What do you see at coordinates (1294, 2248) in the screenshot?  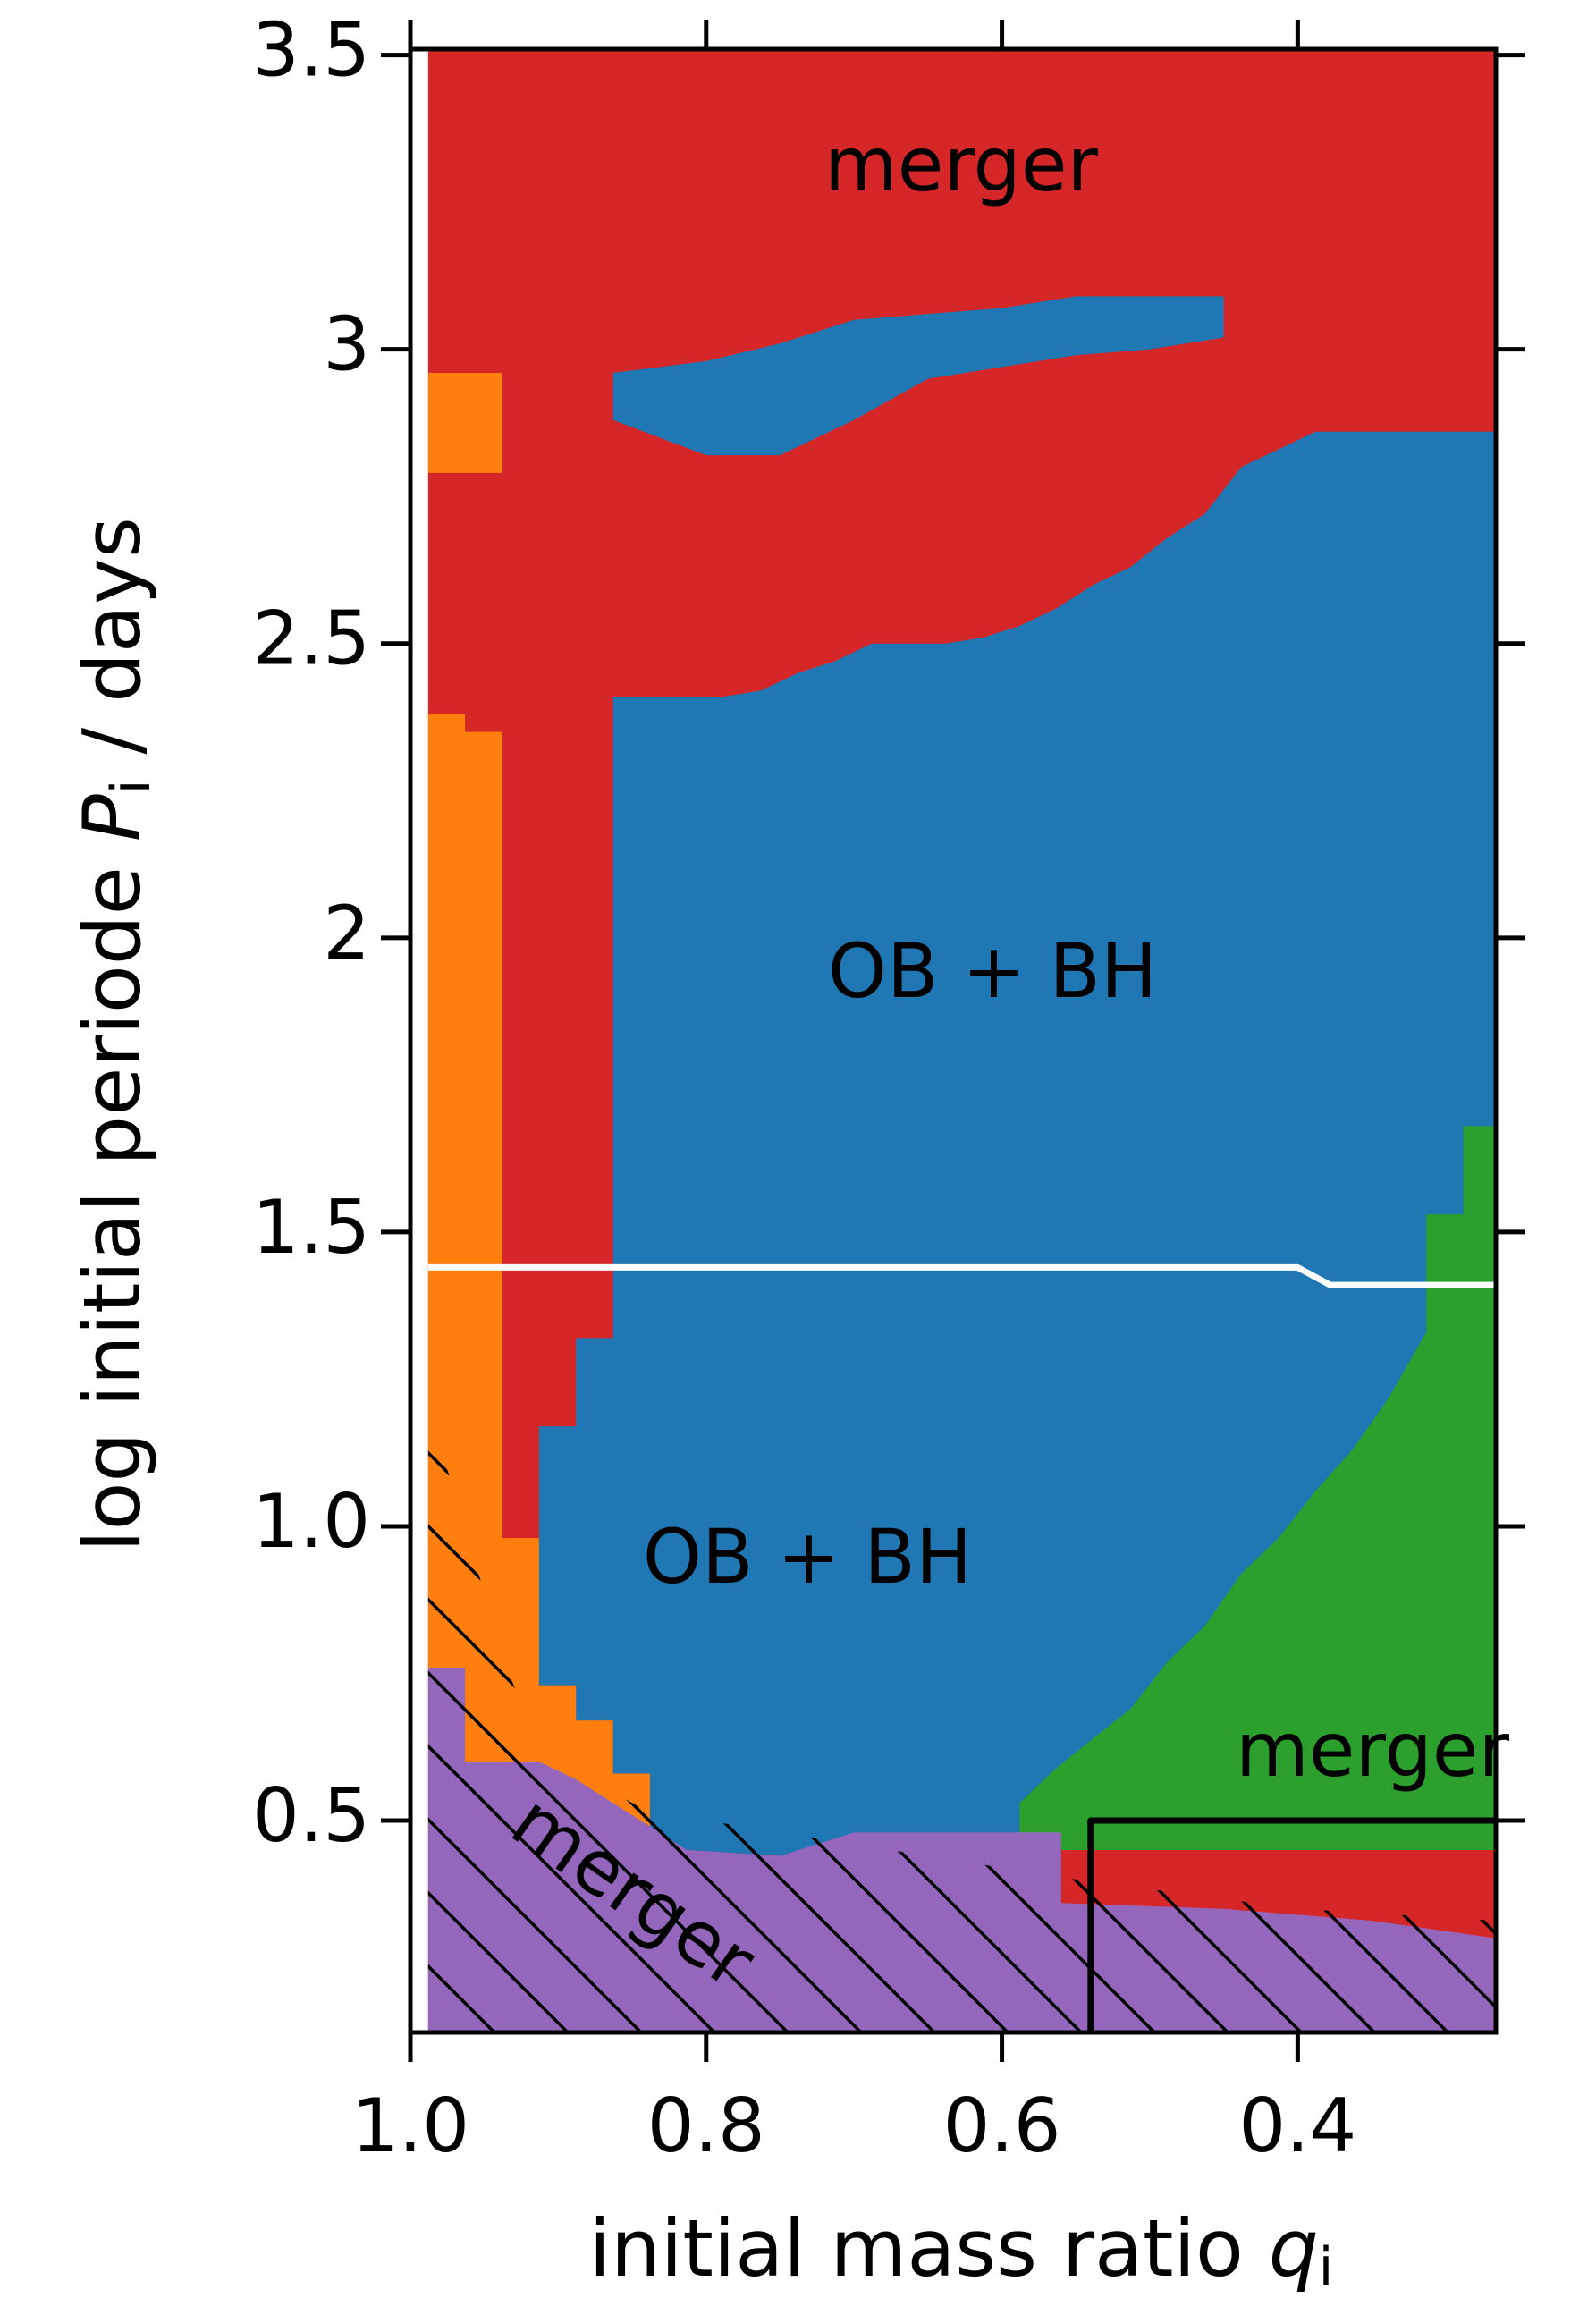 I see `x-axis-label-var: q` at bounding box center [1294, 2248].